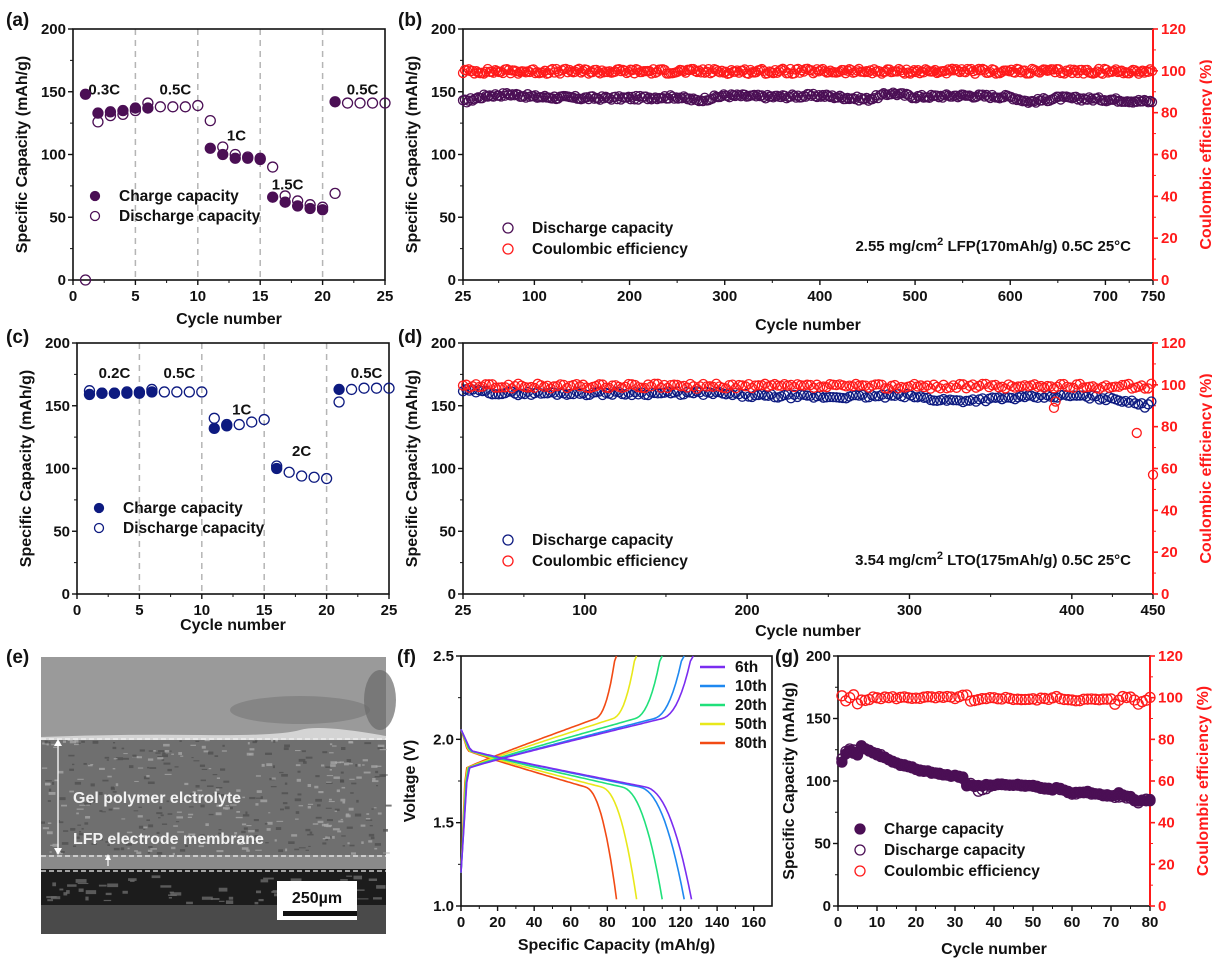 This screenshot has width=1212, height=963. What do you see at coordinates (1169, 469) in the screenshot?
I see `right-y-tick-label: 60` at bounding box center [1169, 469].